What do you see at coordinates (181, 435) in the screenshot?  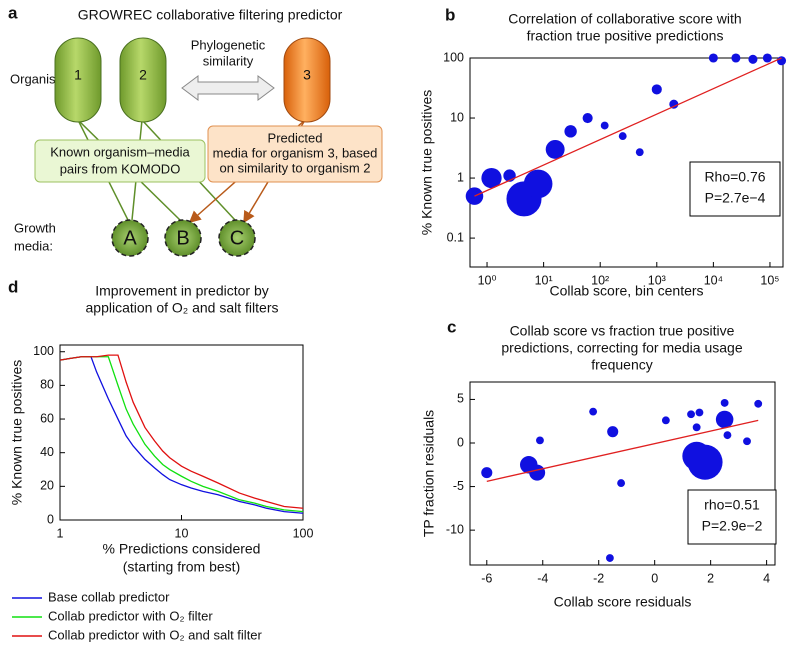 I see `series-line` at bounding box center [181, 435].